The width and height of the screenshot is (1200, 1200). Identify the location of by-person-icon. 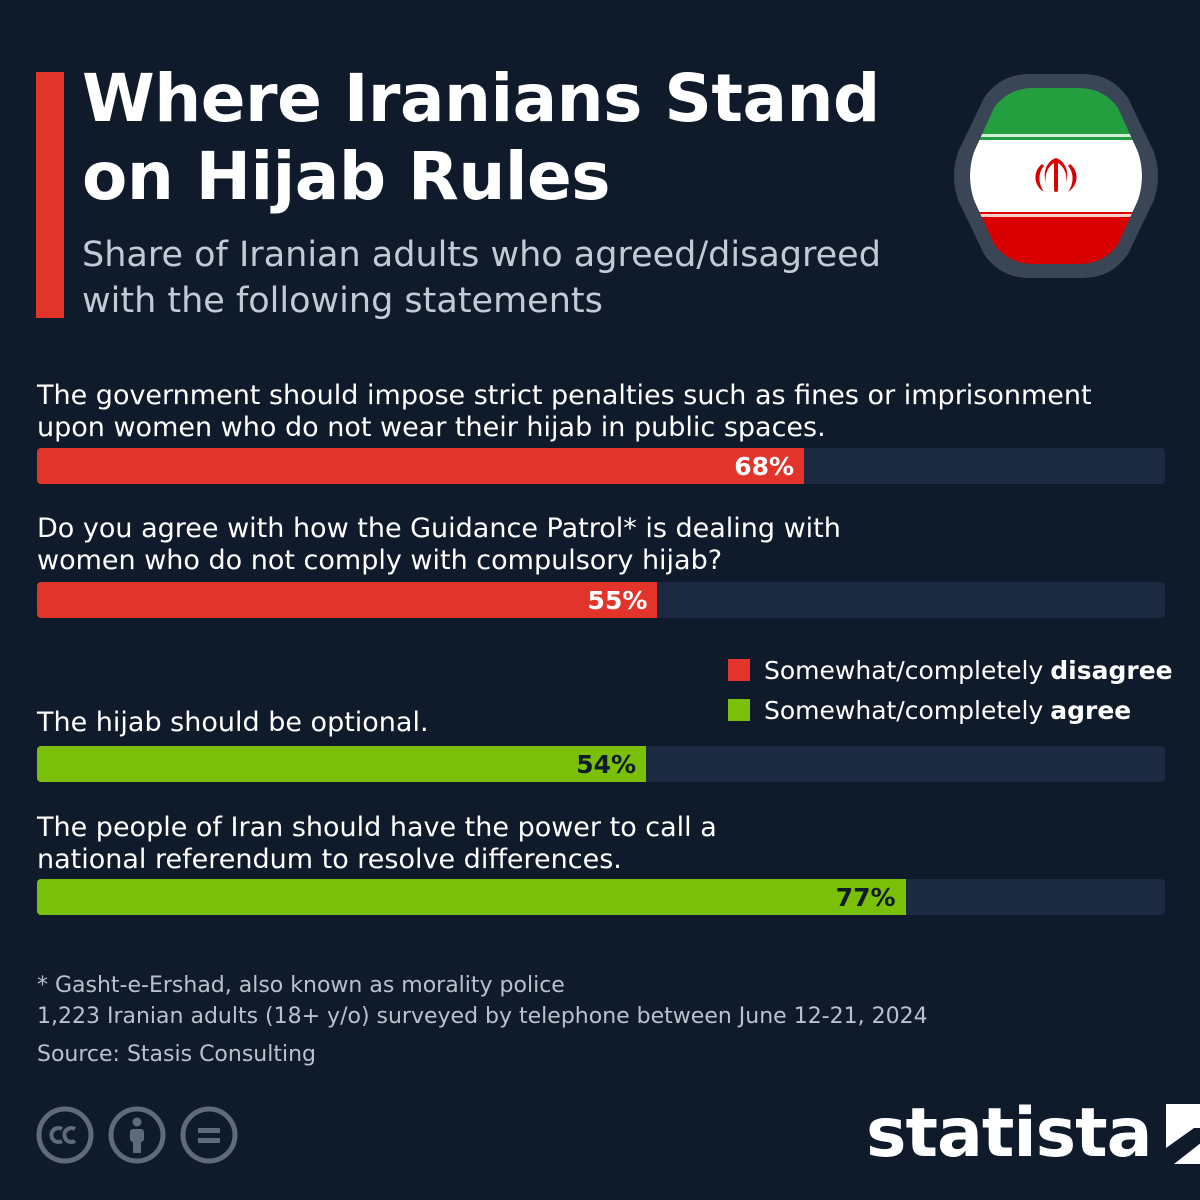
(137, 1135).